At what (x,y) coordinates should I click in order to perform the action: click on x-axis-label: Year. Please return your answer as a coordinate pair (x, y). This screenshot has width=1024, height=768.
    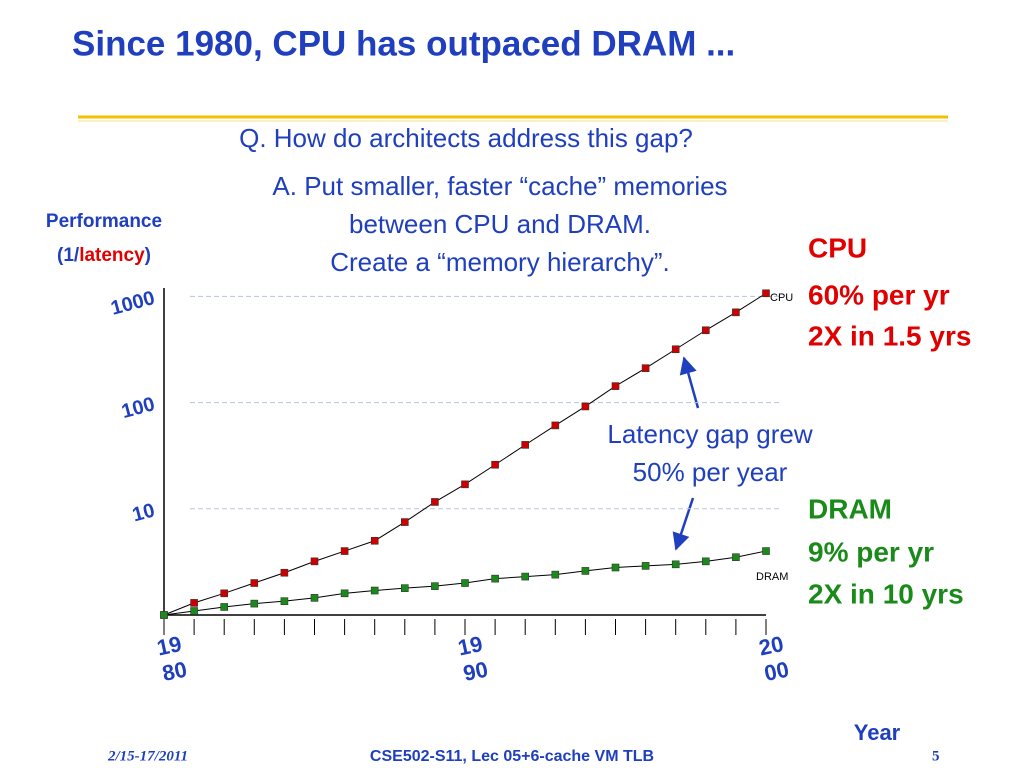
    Looking at the image, I should click on (877, 732).